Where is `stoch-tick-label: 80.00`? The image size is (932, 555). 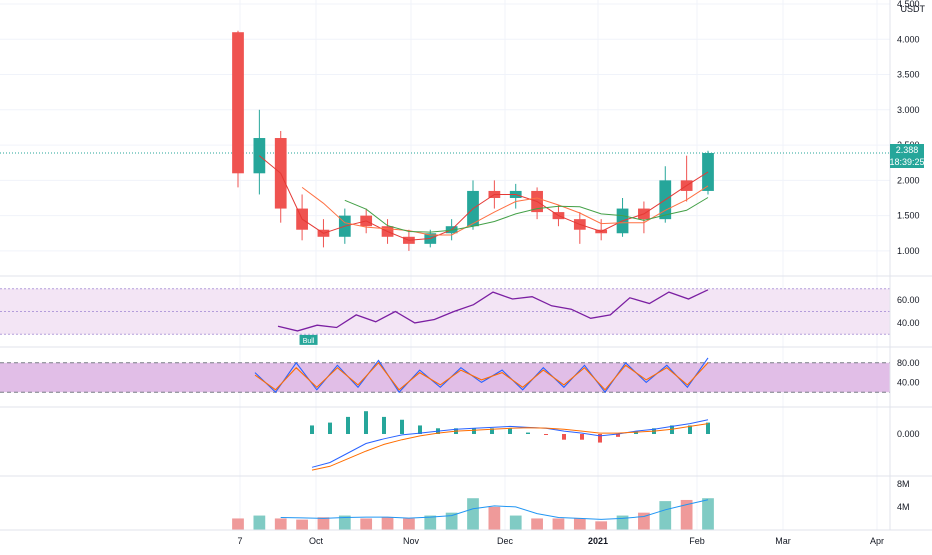
stoch-tick-label: 80.00 is located at coordinates (908, 363).